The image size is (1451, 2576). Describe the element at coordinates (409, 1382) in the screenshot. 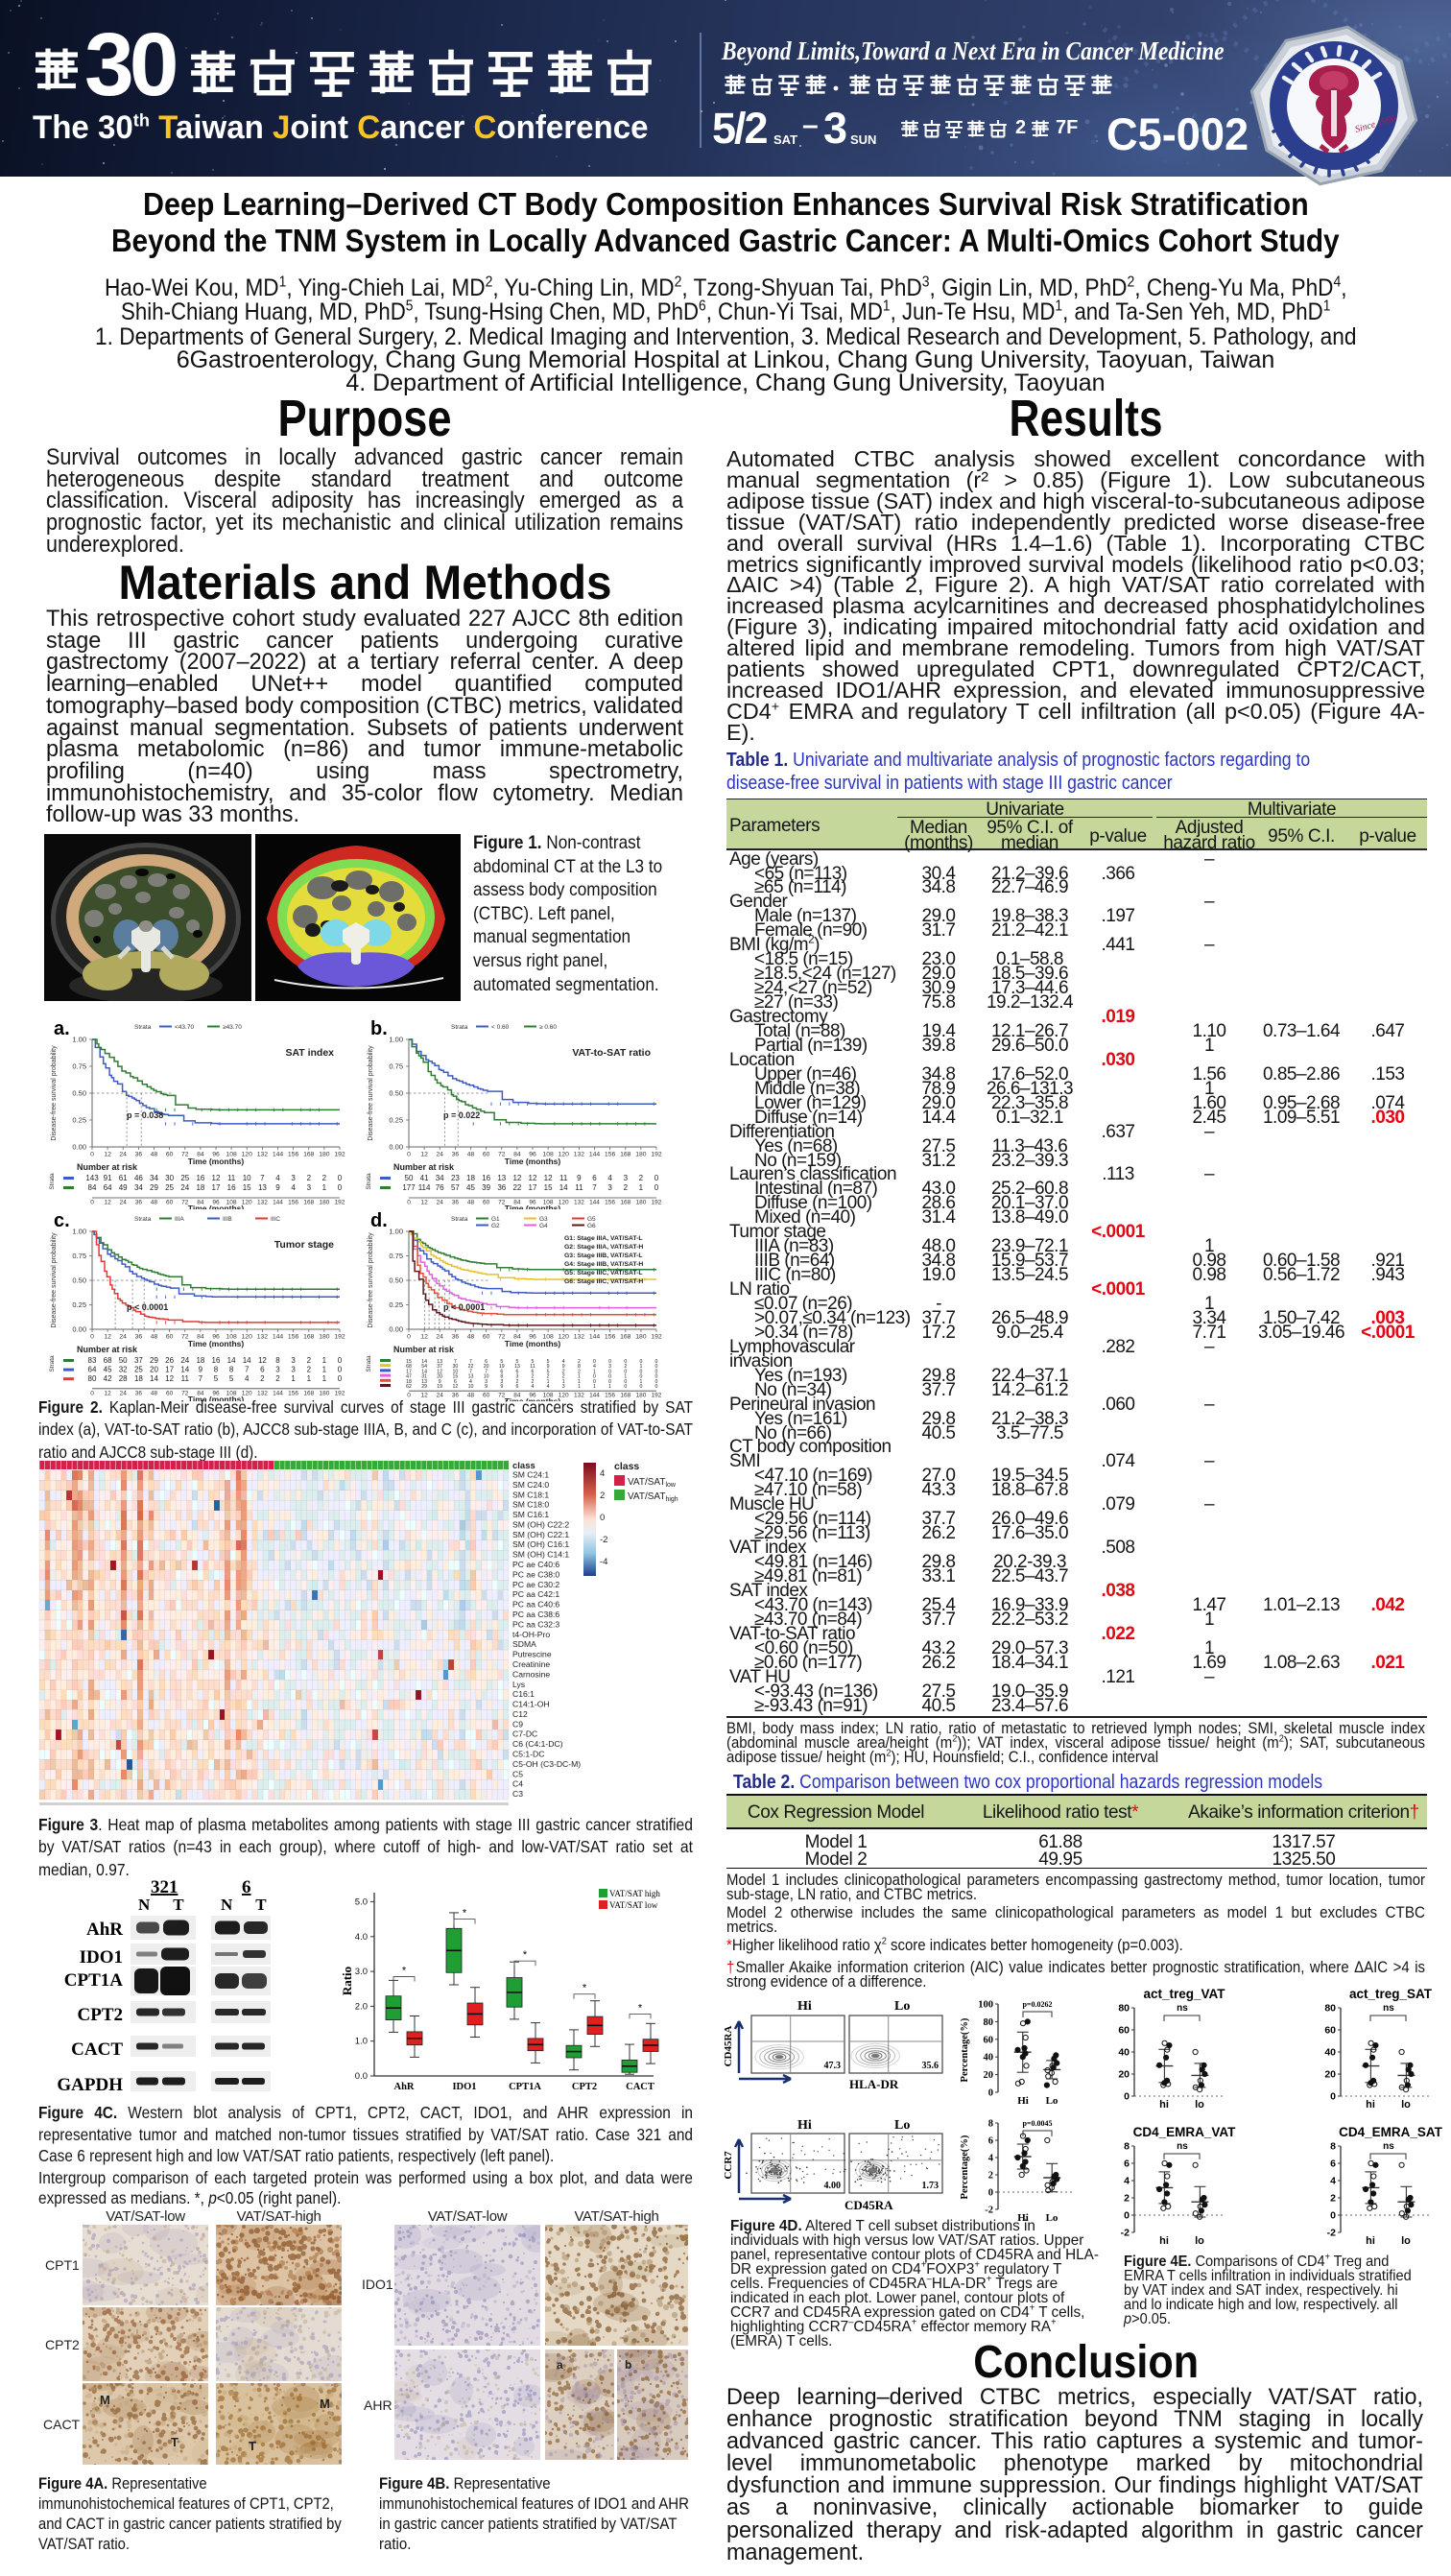

I see `svg-text: 18` at that location.